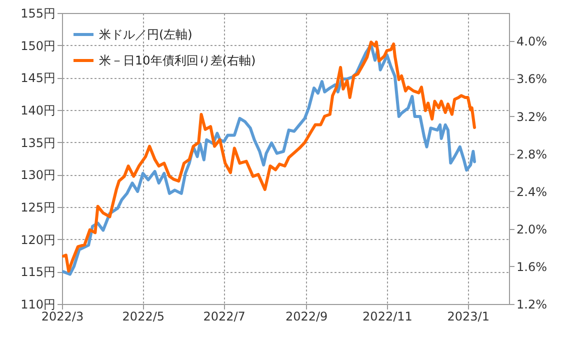  I want to click on y-tick-label: 110円, so click(38, 305).